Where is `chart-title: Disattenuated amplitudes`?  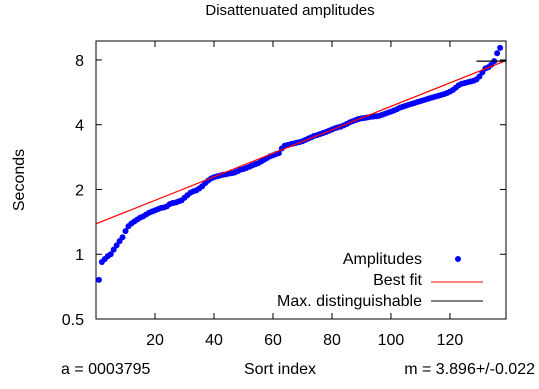 chart-title: Disattenuated amplitudes is located at coordinates (289, 10).